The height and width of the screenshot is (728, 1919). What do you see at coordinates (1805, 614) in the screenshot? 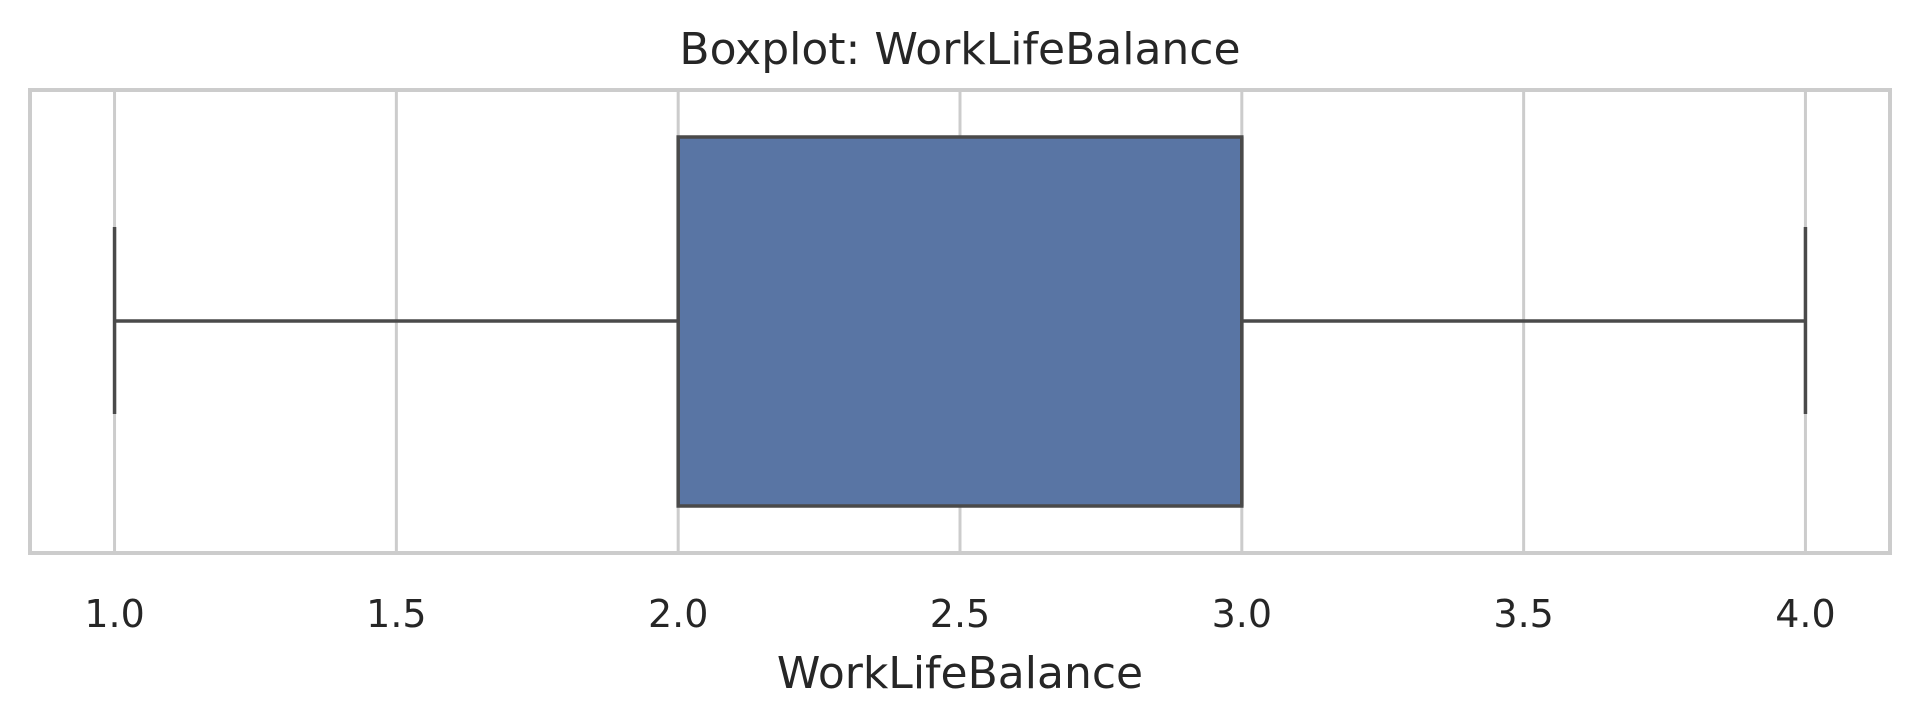
I see `x-tick-label: 4.0` at bounding box center [1805, 614].